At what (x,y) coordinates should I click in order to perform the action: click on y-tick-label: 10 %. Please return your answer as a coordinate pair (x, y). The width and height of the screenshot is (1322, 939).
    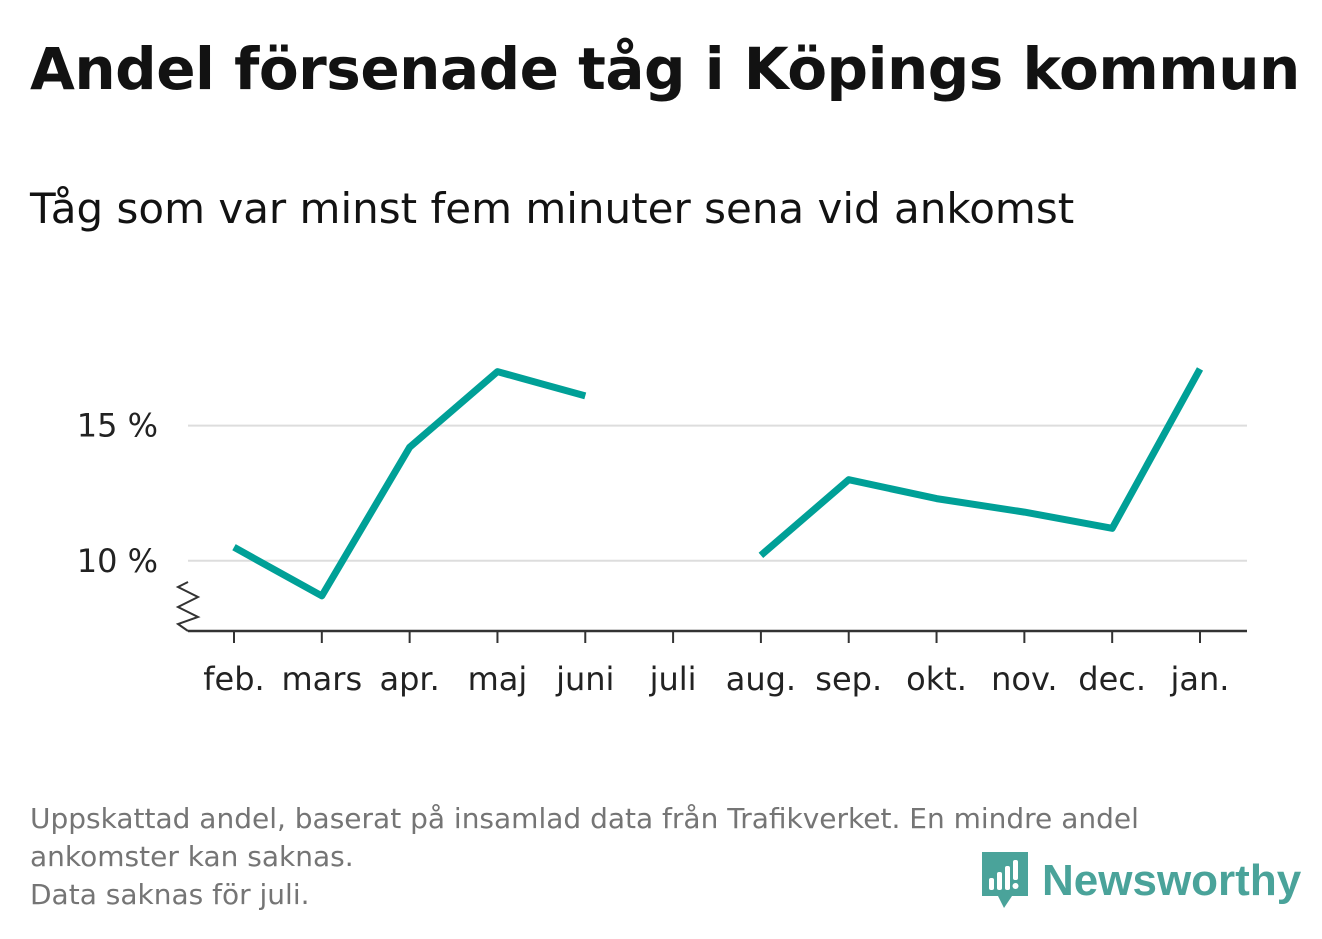
    Looking at the image, I should click on (117, 561).